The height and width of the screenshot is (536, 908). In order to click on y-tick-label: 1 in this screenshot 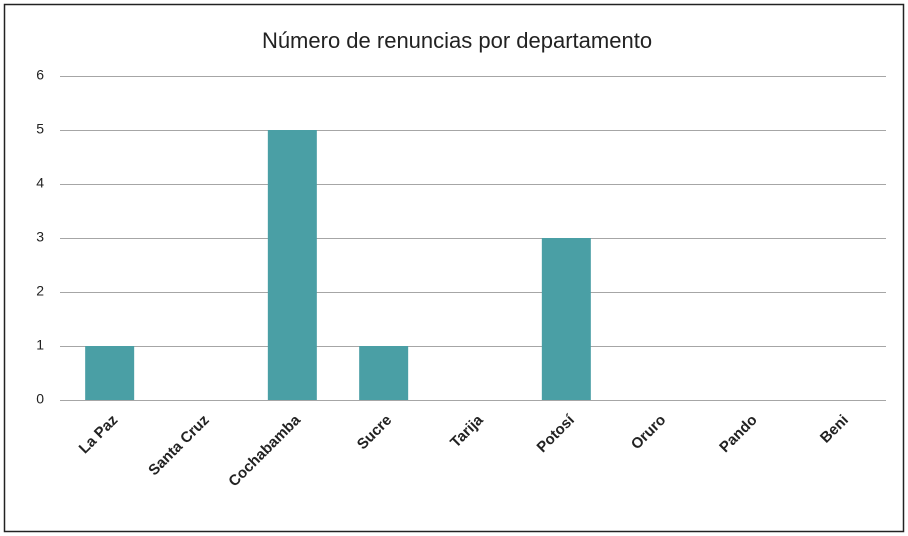, I will do `click(40, 345)`.